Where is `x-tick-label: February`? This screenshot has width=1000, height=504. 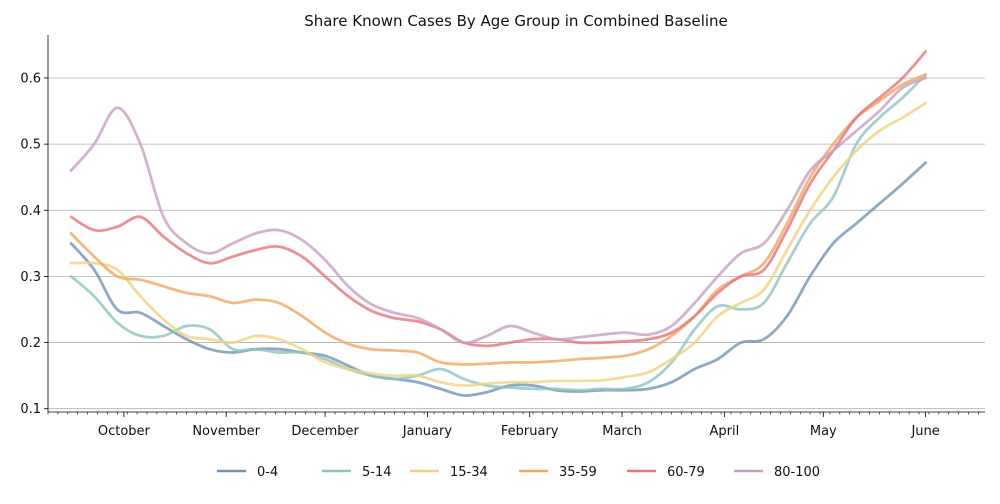
x-tick-label: February is located at coordinates (530, 431).